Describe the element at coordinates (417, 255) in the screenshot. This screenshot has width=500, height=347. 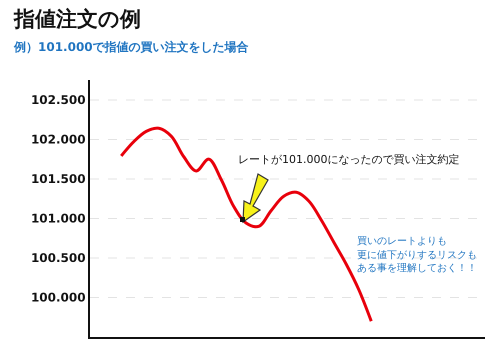
I see `annotation: 更に値下がりするリスクも` at that location.